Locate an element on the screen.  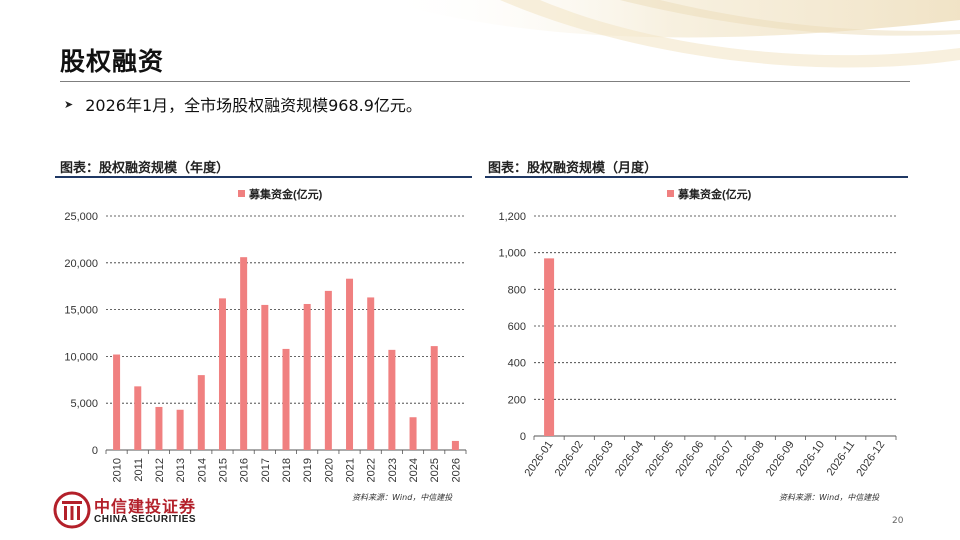
x-tick-label: 2010 is located at coordinates (118, 470).